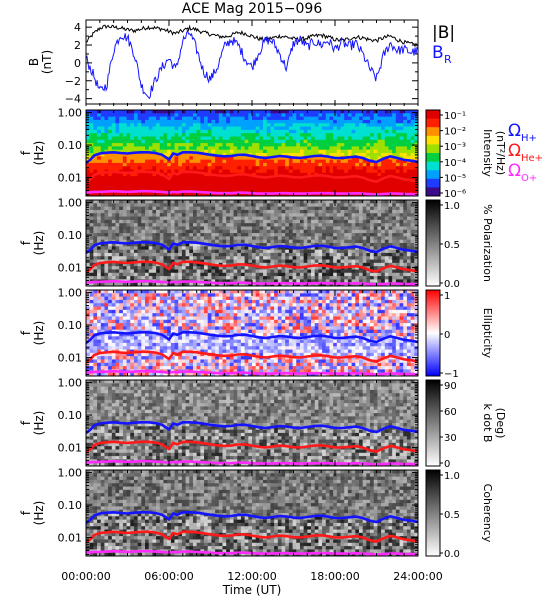 The width and height of the screenshot is (550, 600). Describe the element at coordinates (455, 116) in the screenshot. I see `colorbar-tick-label: 10⁻¹` at that location.